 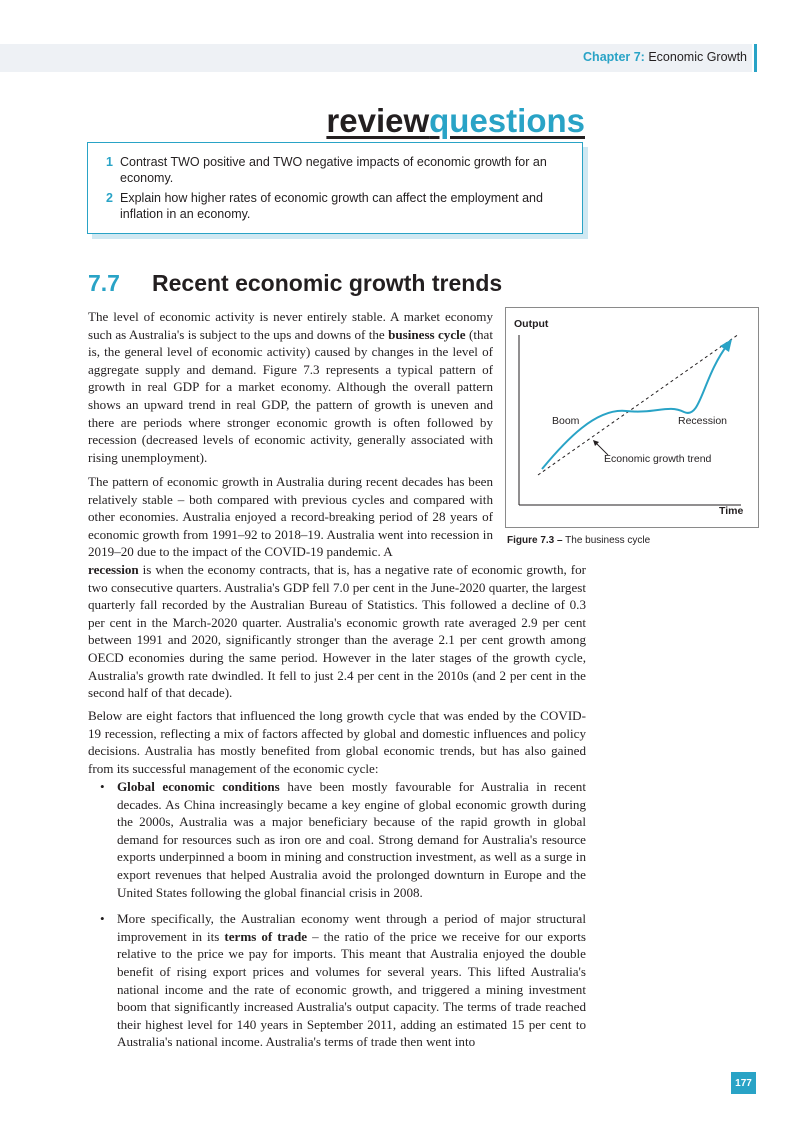 I want to click on review-title-part1: review, so click(x=378, y=120).